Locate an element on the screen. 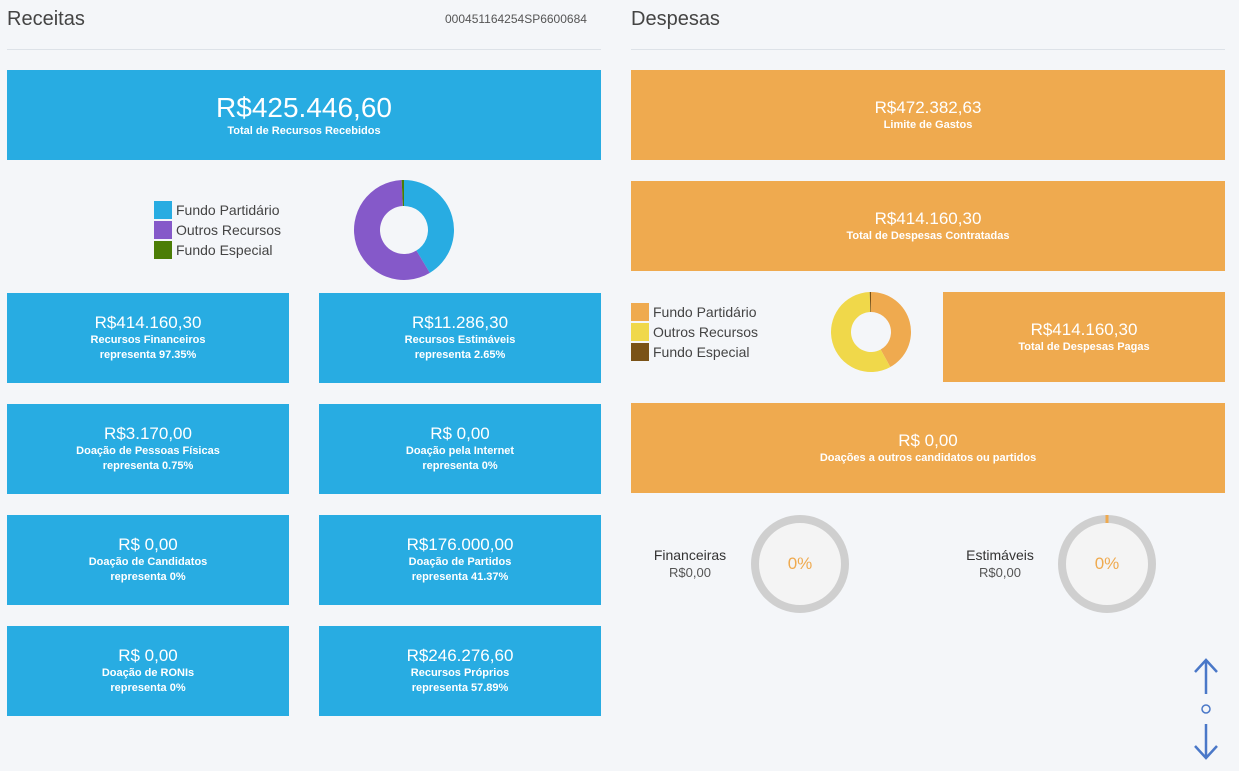 This screenshot has height=771, width=1239. card-pct: representa 41.37% is located at coordinates (460, 577).